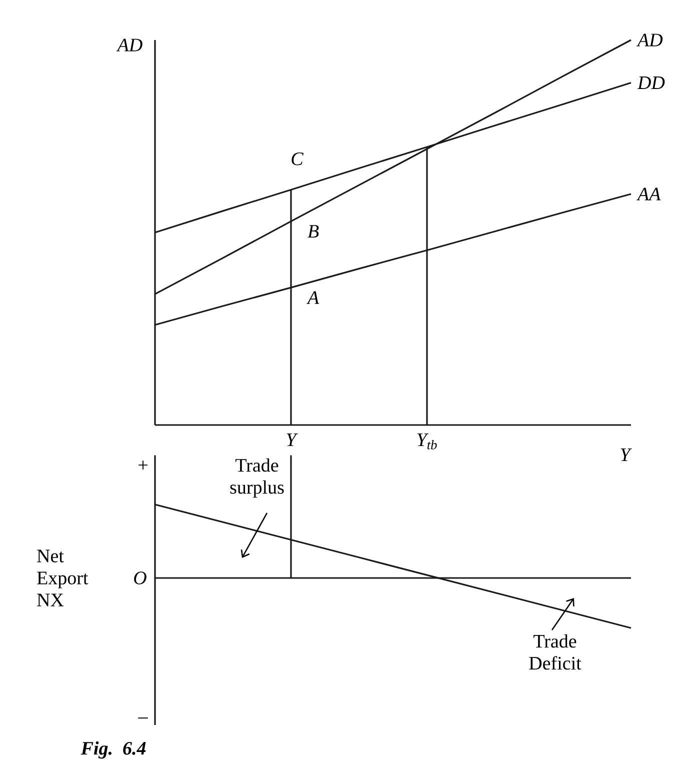  Describe the element at coordinates (427, 442) in the screenshot. I see `x-tick-label: Y$_{tb}$` at that location.